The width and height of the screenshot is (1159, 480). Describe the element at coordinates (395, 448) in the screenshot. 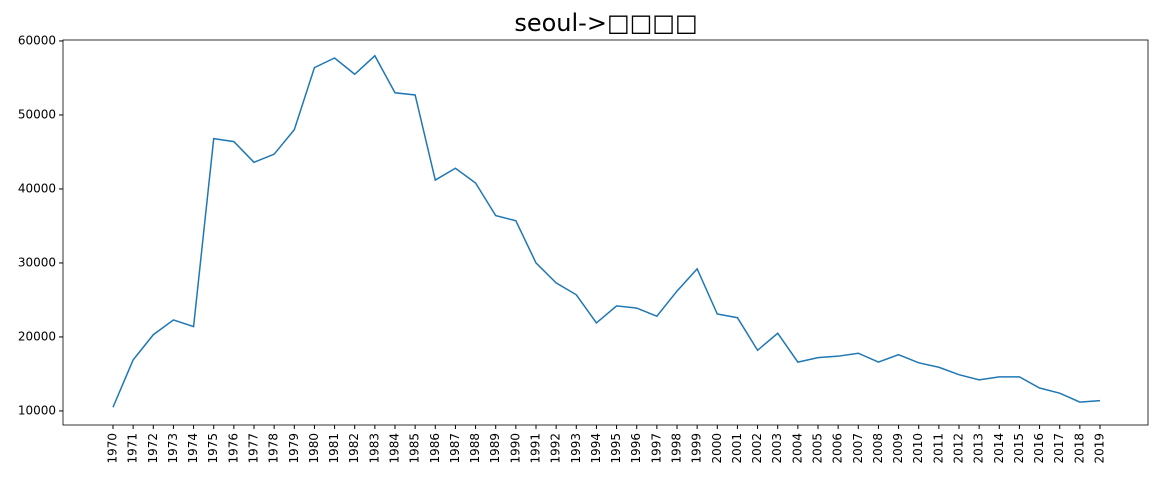

I see `x-tick-label: 1984` at that location.